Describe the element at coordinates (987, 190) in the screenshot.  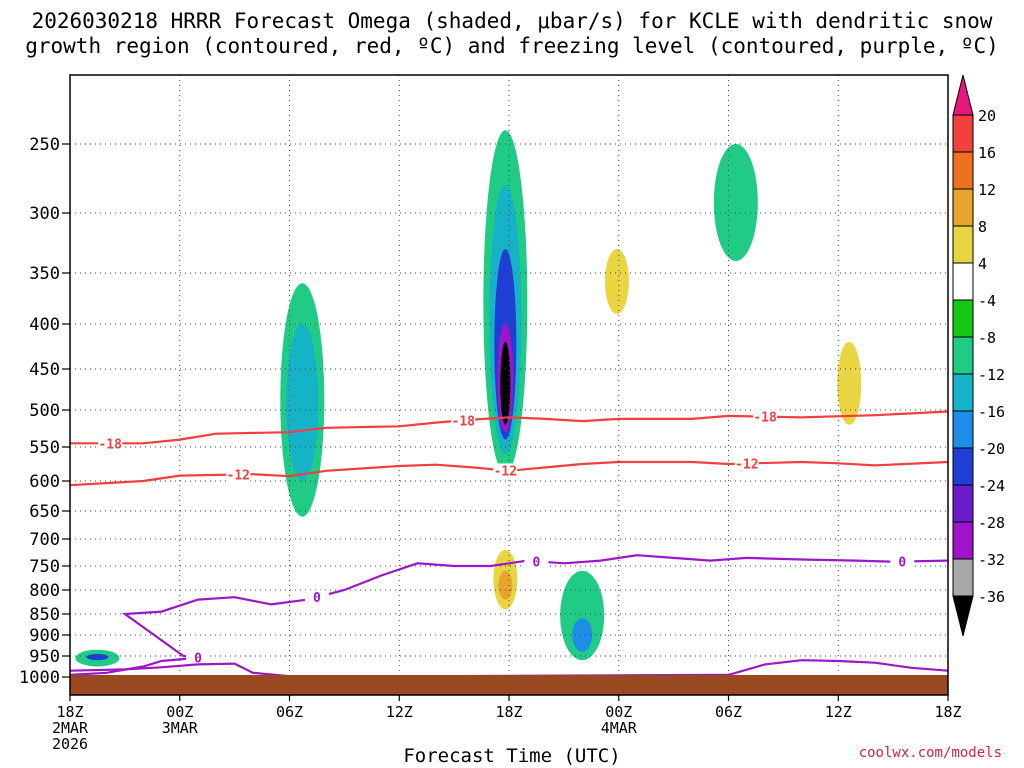
I see `colorbar-label-2: 12` at that location.